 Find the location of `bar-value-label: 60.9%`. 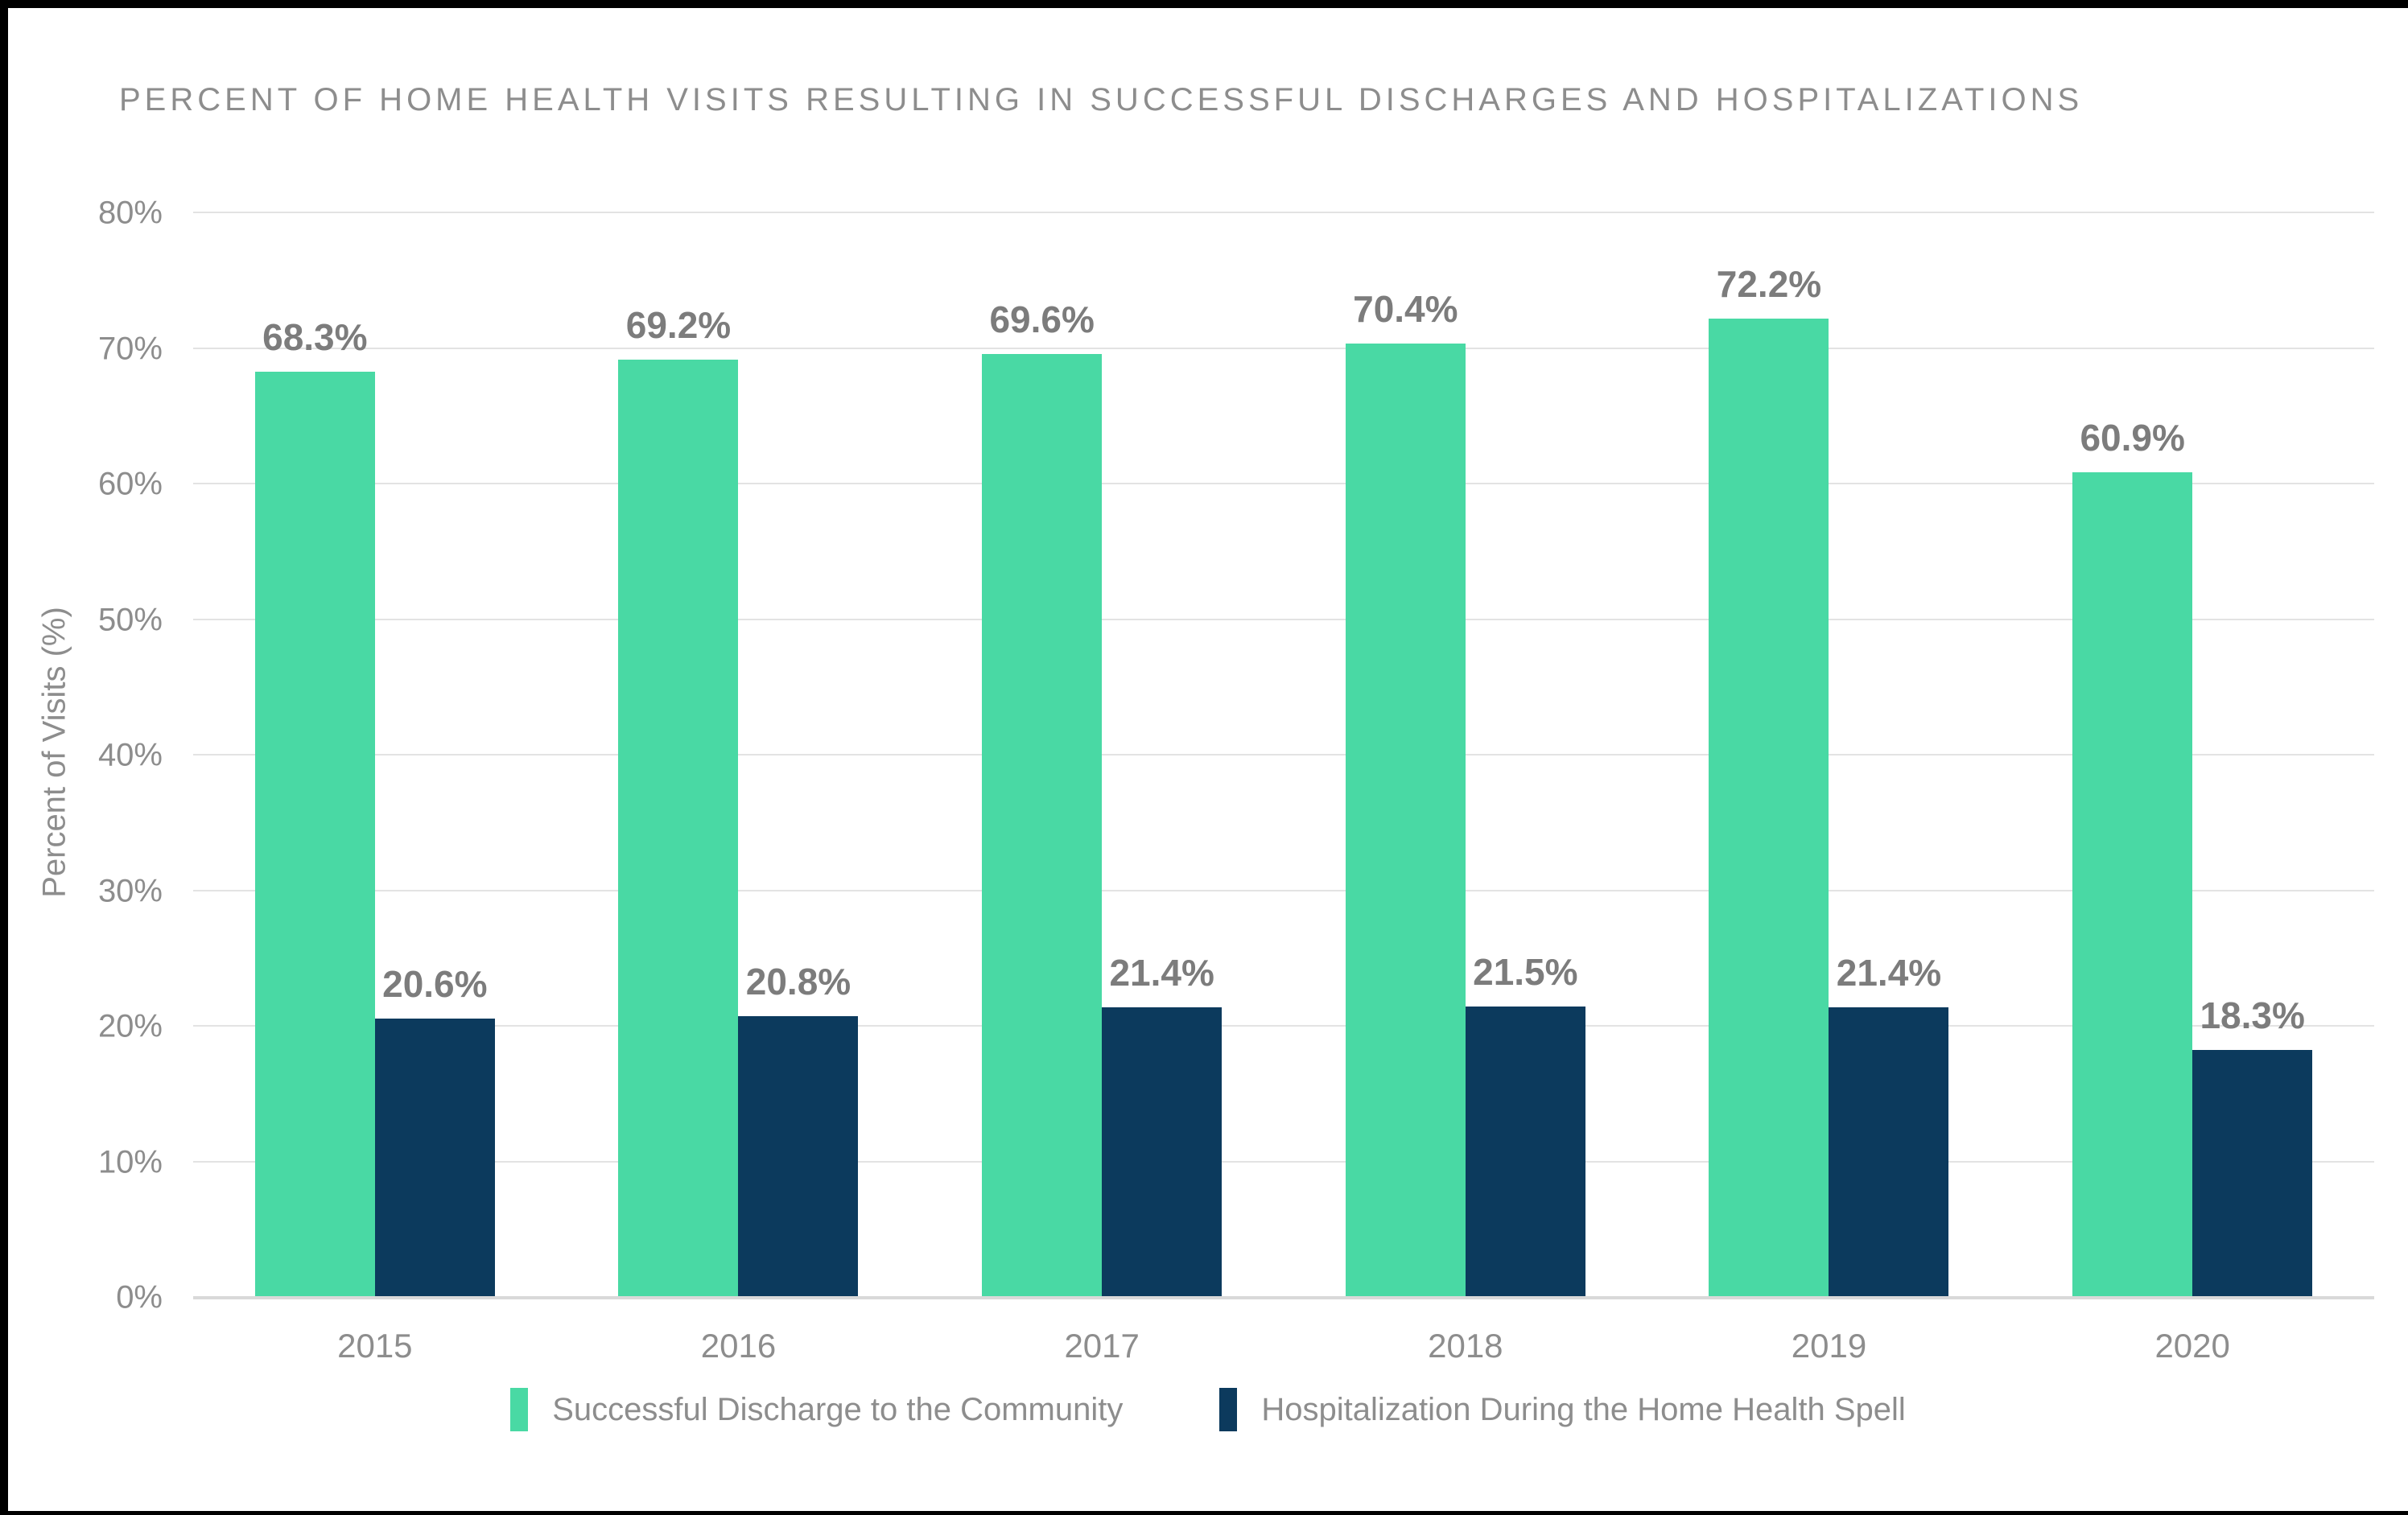

bar-value-label: 60.9% is located at coordinates (2132, 437).